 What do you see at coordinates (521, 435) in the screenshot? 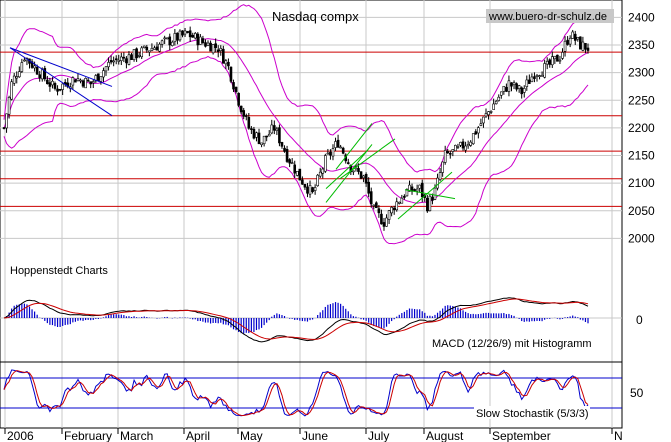
I see `x-tick-label: September` at bounding box center [521, 435].